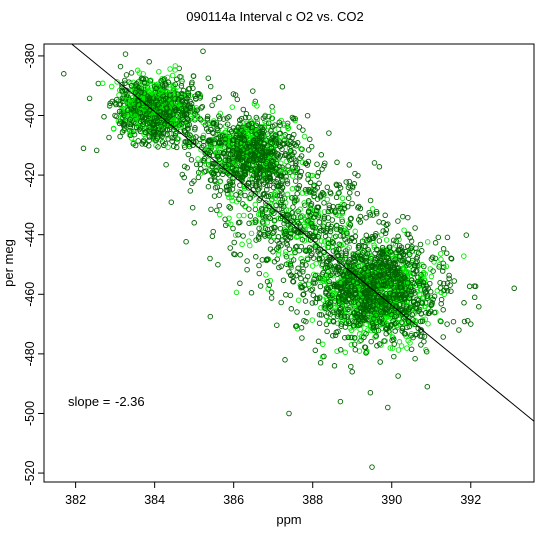 This screenshot has width=550, height=550. I want to click on y-tick-label: -480, so click(30, 353).